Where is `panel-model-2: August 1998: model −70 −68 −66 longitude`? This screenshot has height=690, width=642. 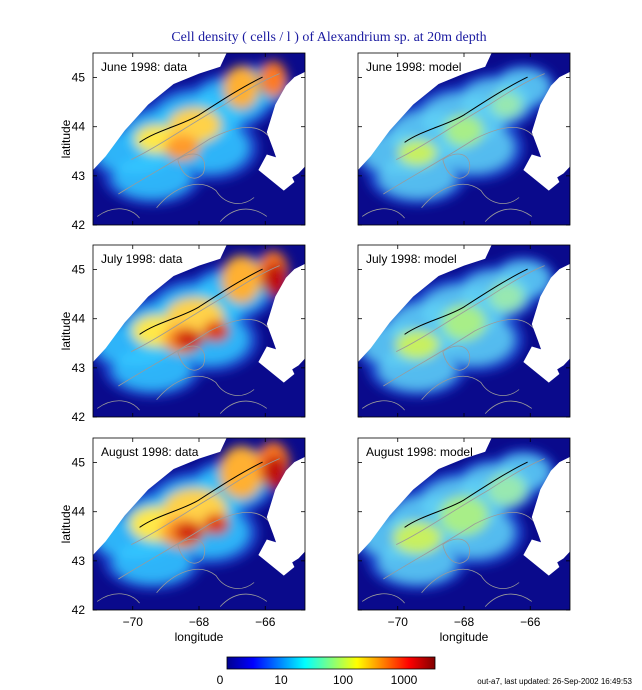
panel-model-2: August 1998: model −70 −68 −66 longitude is located at coordinates (464, 540).